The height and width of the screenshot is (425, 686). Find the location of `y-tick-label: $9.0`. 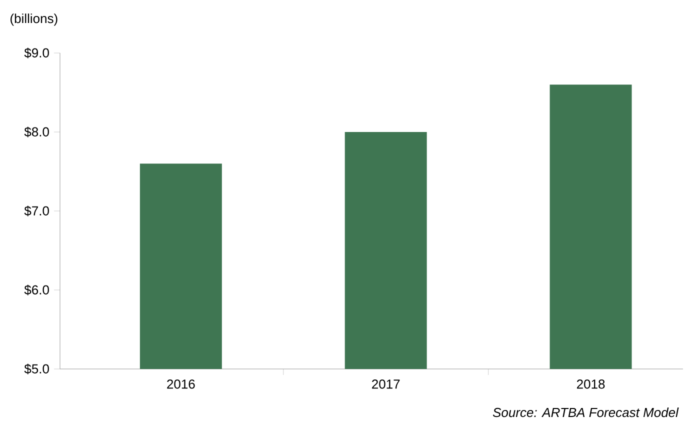

y-tick-label: $9.0 is located at coordinates (36, 53).